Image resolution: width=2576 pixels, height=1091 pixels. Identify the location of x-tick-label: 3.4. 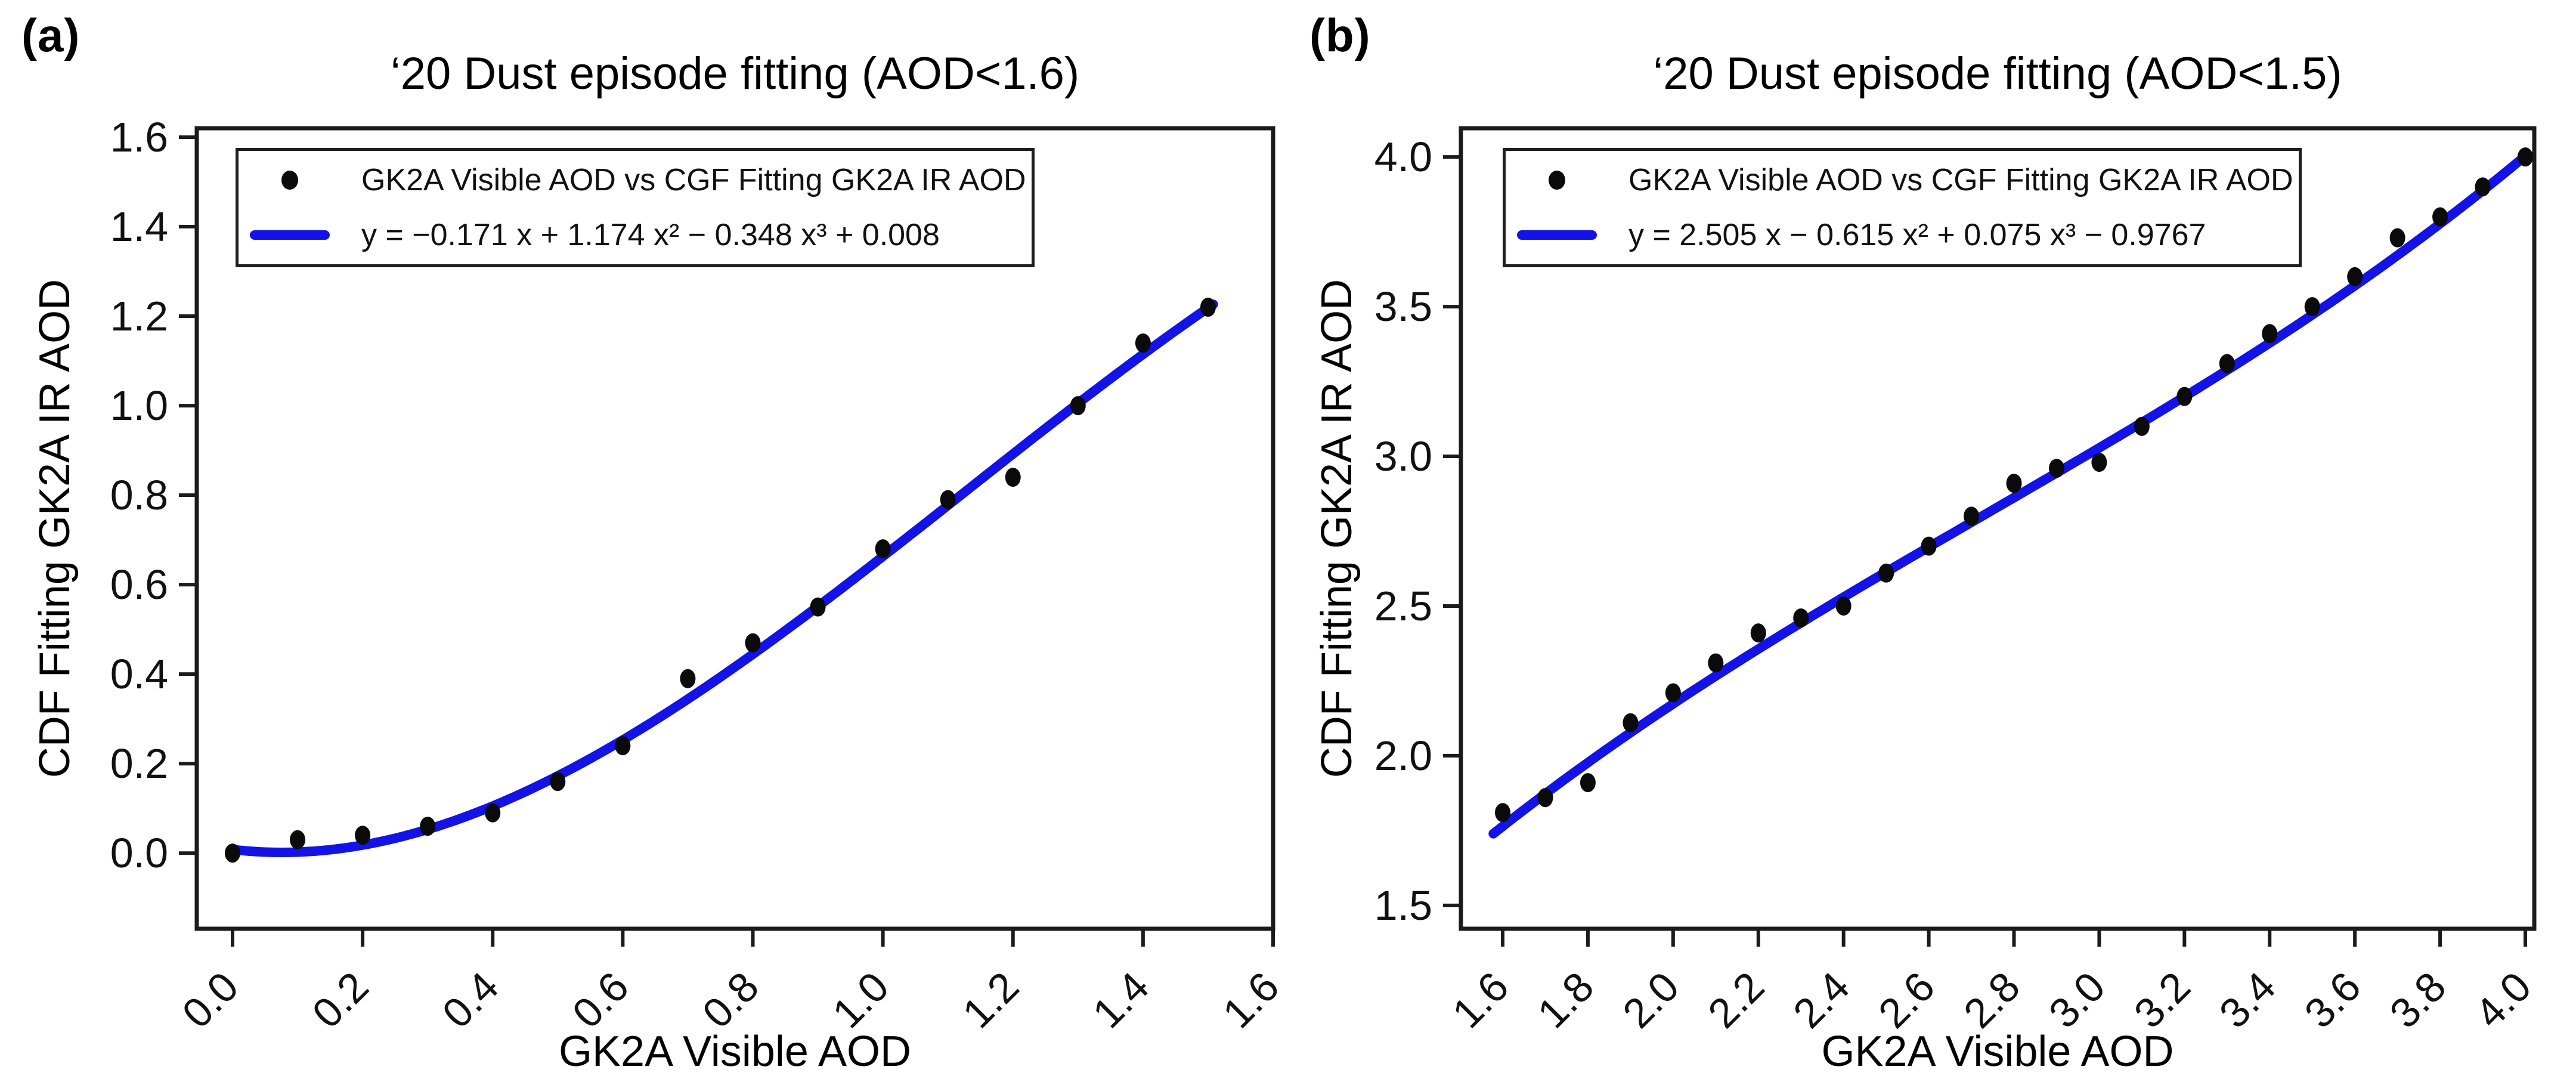
(2247, 1000).